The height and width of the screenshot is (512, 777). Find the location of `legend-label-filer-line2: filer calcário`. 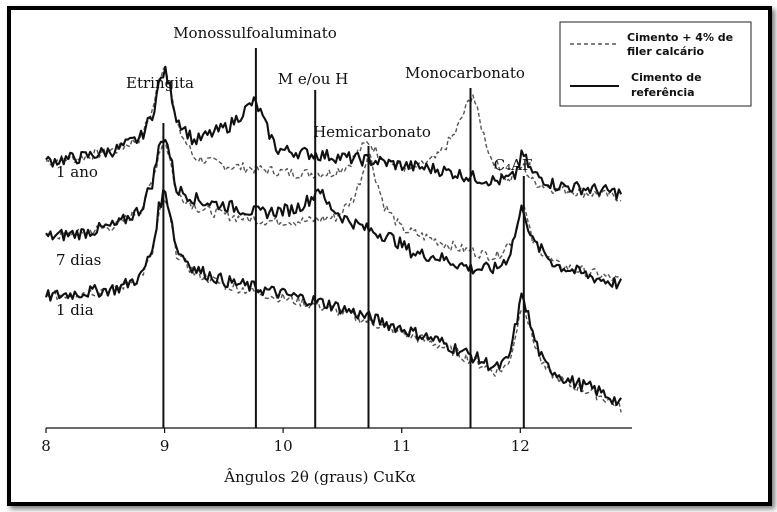

legend-label-filer-line2: filer calcário is located at coordinates (665, 51).